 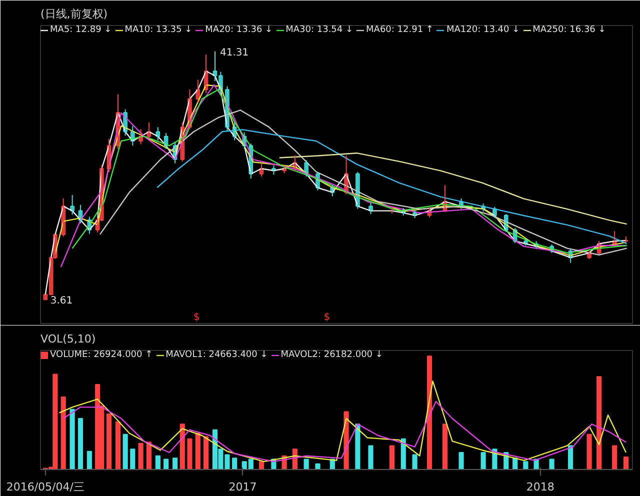 I want to click on legend-label: MA120: 13.40 ↓, so click(x=483, y=30).